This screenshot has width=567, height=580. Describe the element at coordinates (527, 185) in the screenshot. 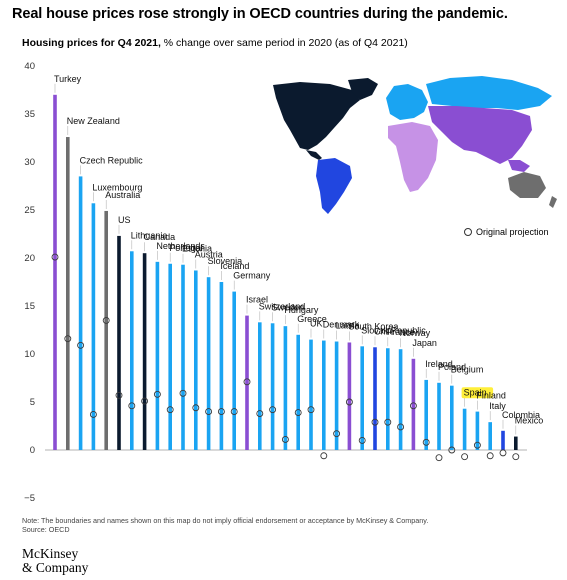

I see `map-australia` at that location.